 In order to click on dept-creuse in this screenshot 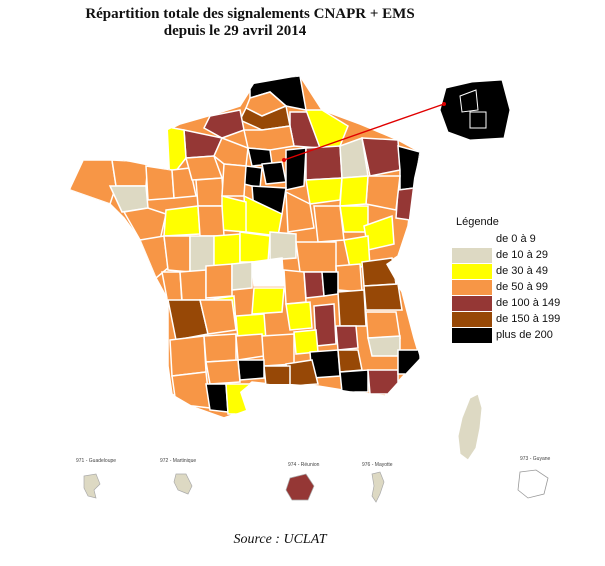, I will do `click(242, 276)`.